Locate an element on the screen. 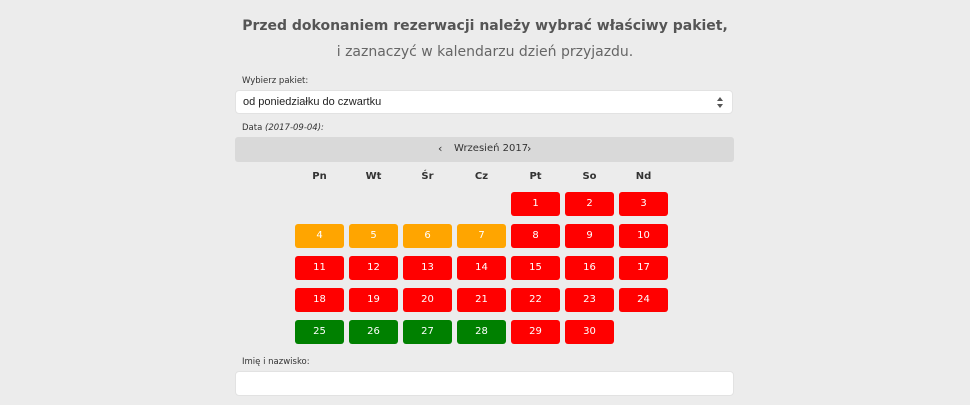  weekday-label: Śr is located at coordinates (427, 176).